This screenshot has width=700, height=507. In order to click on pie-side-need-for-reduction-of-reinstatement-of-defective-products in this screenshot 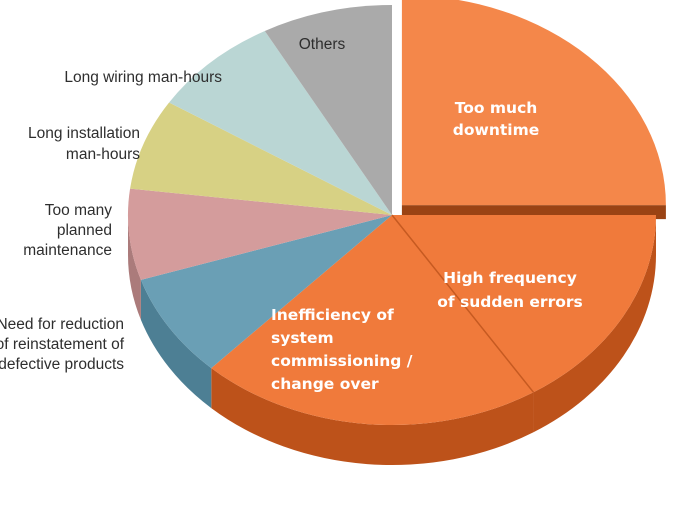, I will do `click(176, 344)`.